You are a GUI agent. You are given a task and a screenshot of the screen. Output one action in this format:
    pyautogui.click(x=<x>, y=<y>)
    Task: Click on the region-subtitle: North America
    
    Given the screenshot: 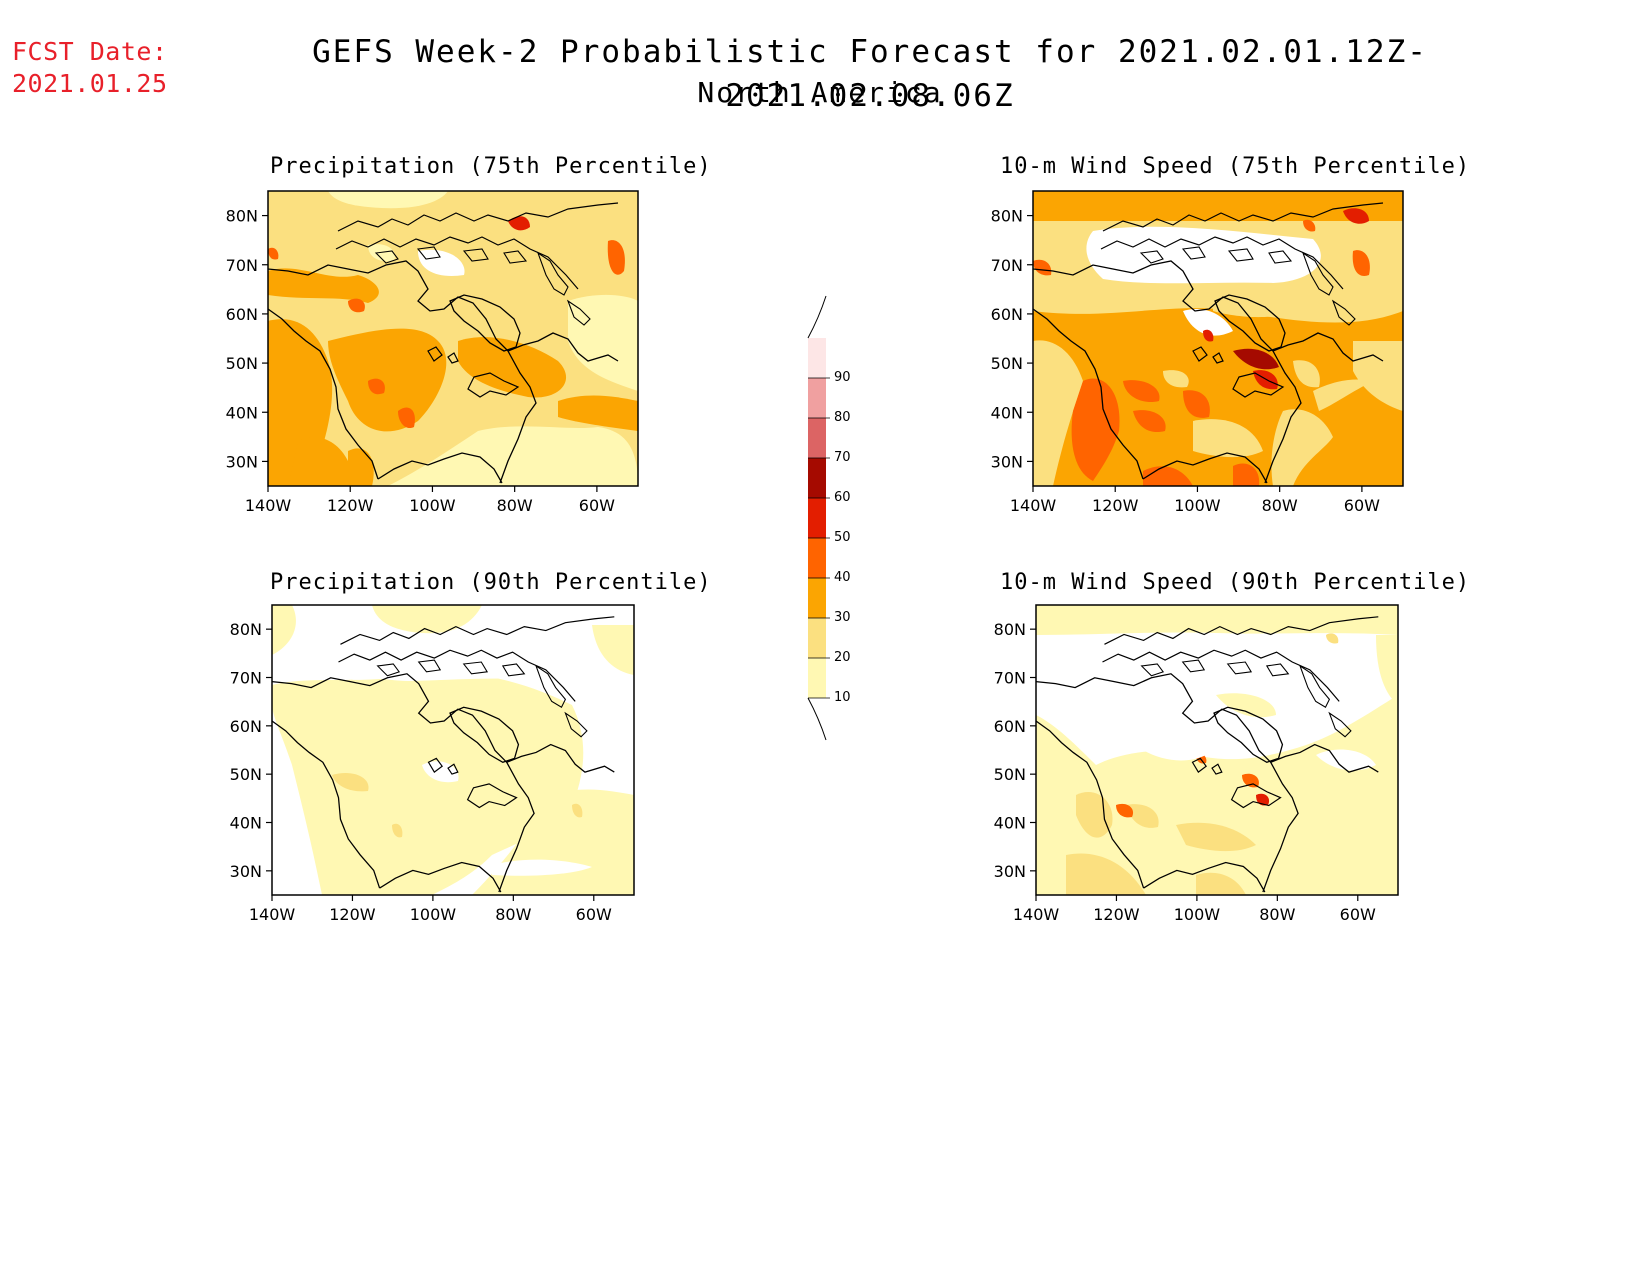 What is the action you would take?
    pyautogui.click(x=820, y=92)
    